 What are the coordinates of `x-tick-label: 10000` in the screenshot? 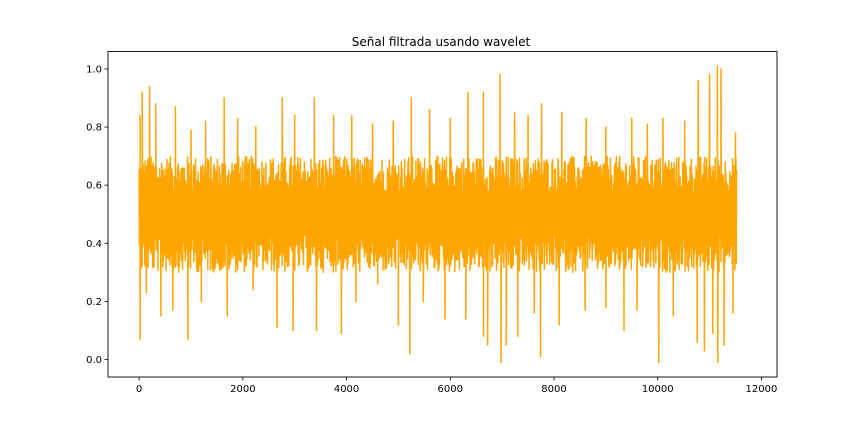 It's located at (658, 389).